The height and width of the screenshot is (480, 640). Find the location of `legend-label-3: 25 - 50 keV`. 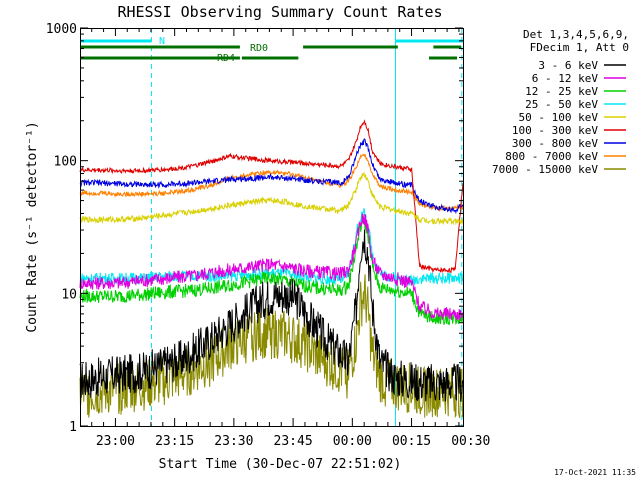

legend-label-3: 25 - 50 keV is located at coordinates (561, 104).